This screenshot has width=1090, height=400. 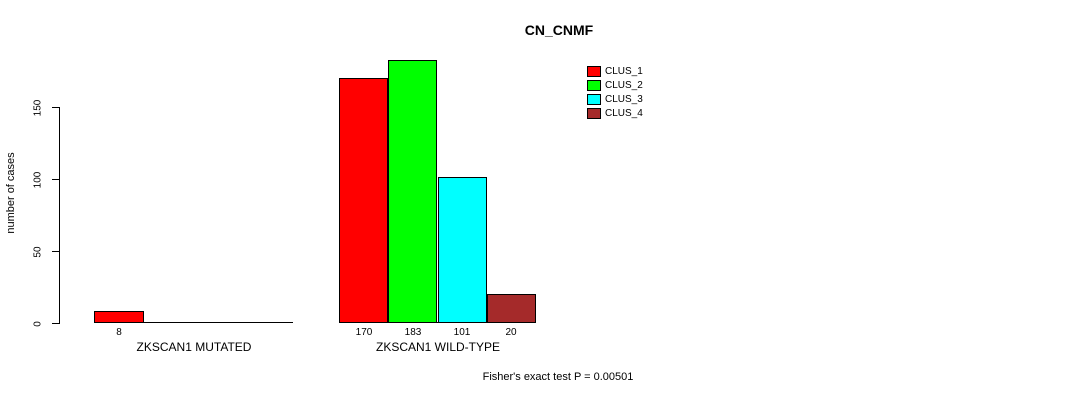 I want to click on bar-clus_1-mutated, so click(x=119, y=317).